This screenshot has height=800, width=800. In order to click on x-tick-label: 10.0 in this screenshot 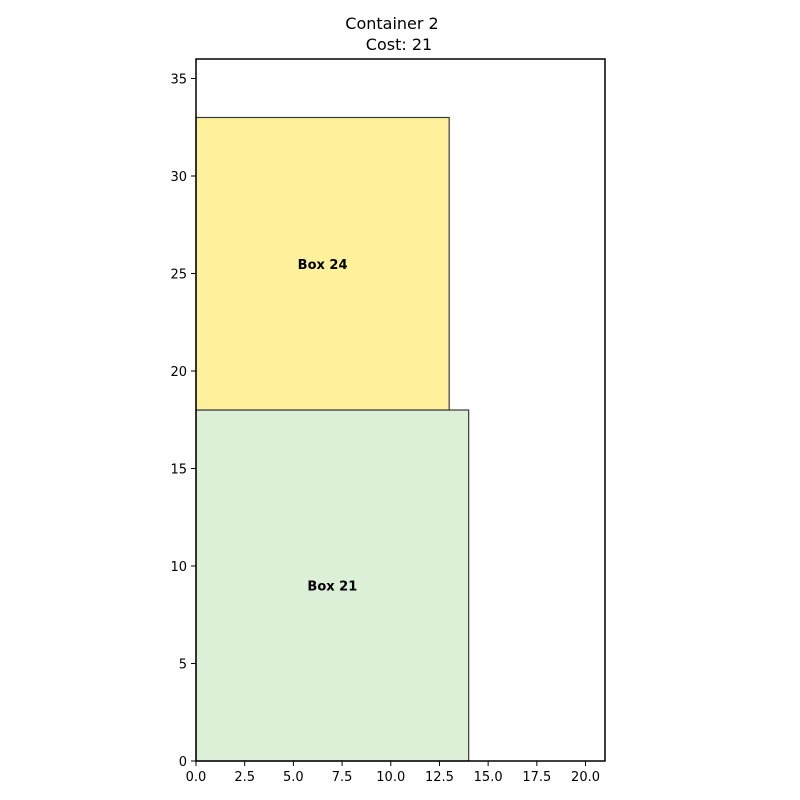, I will do `click(390, 777)`.